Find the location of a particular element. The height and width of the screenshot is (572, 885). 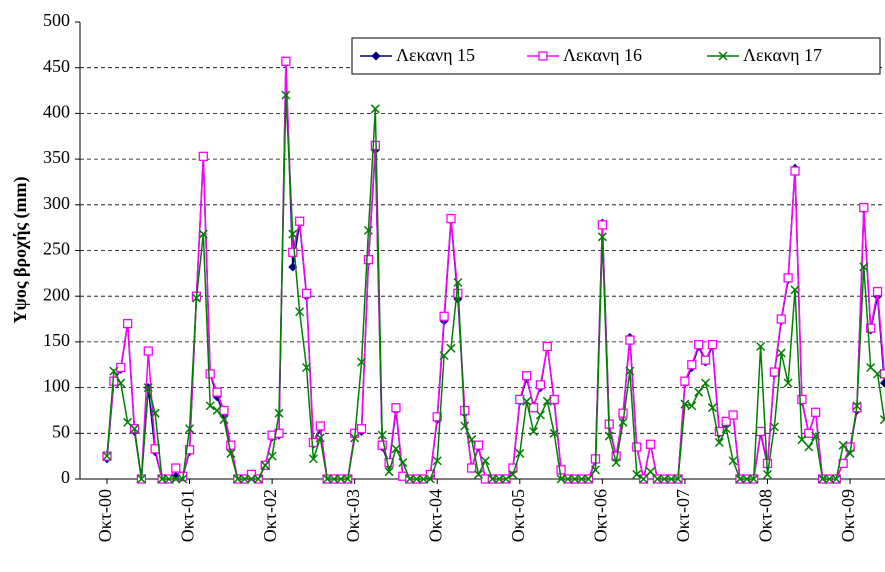

y-tick-label: 450 is located at coordinates (56, 66).